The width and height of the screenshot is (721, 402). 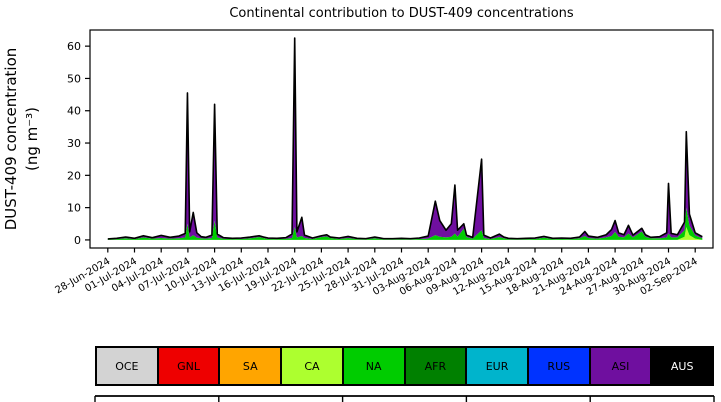 I want to click on legend-label: SA, so click(x=250, y=366).